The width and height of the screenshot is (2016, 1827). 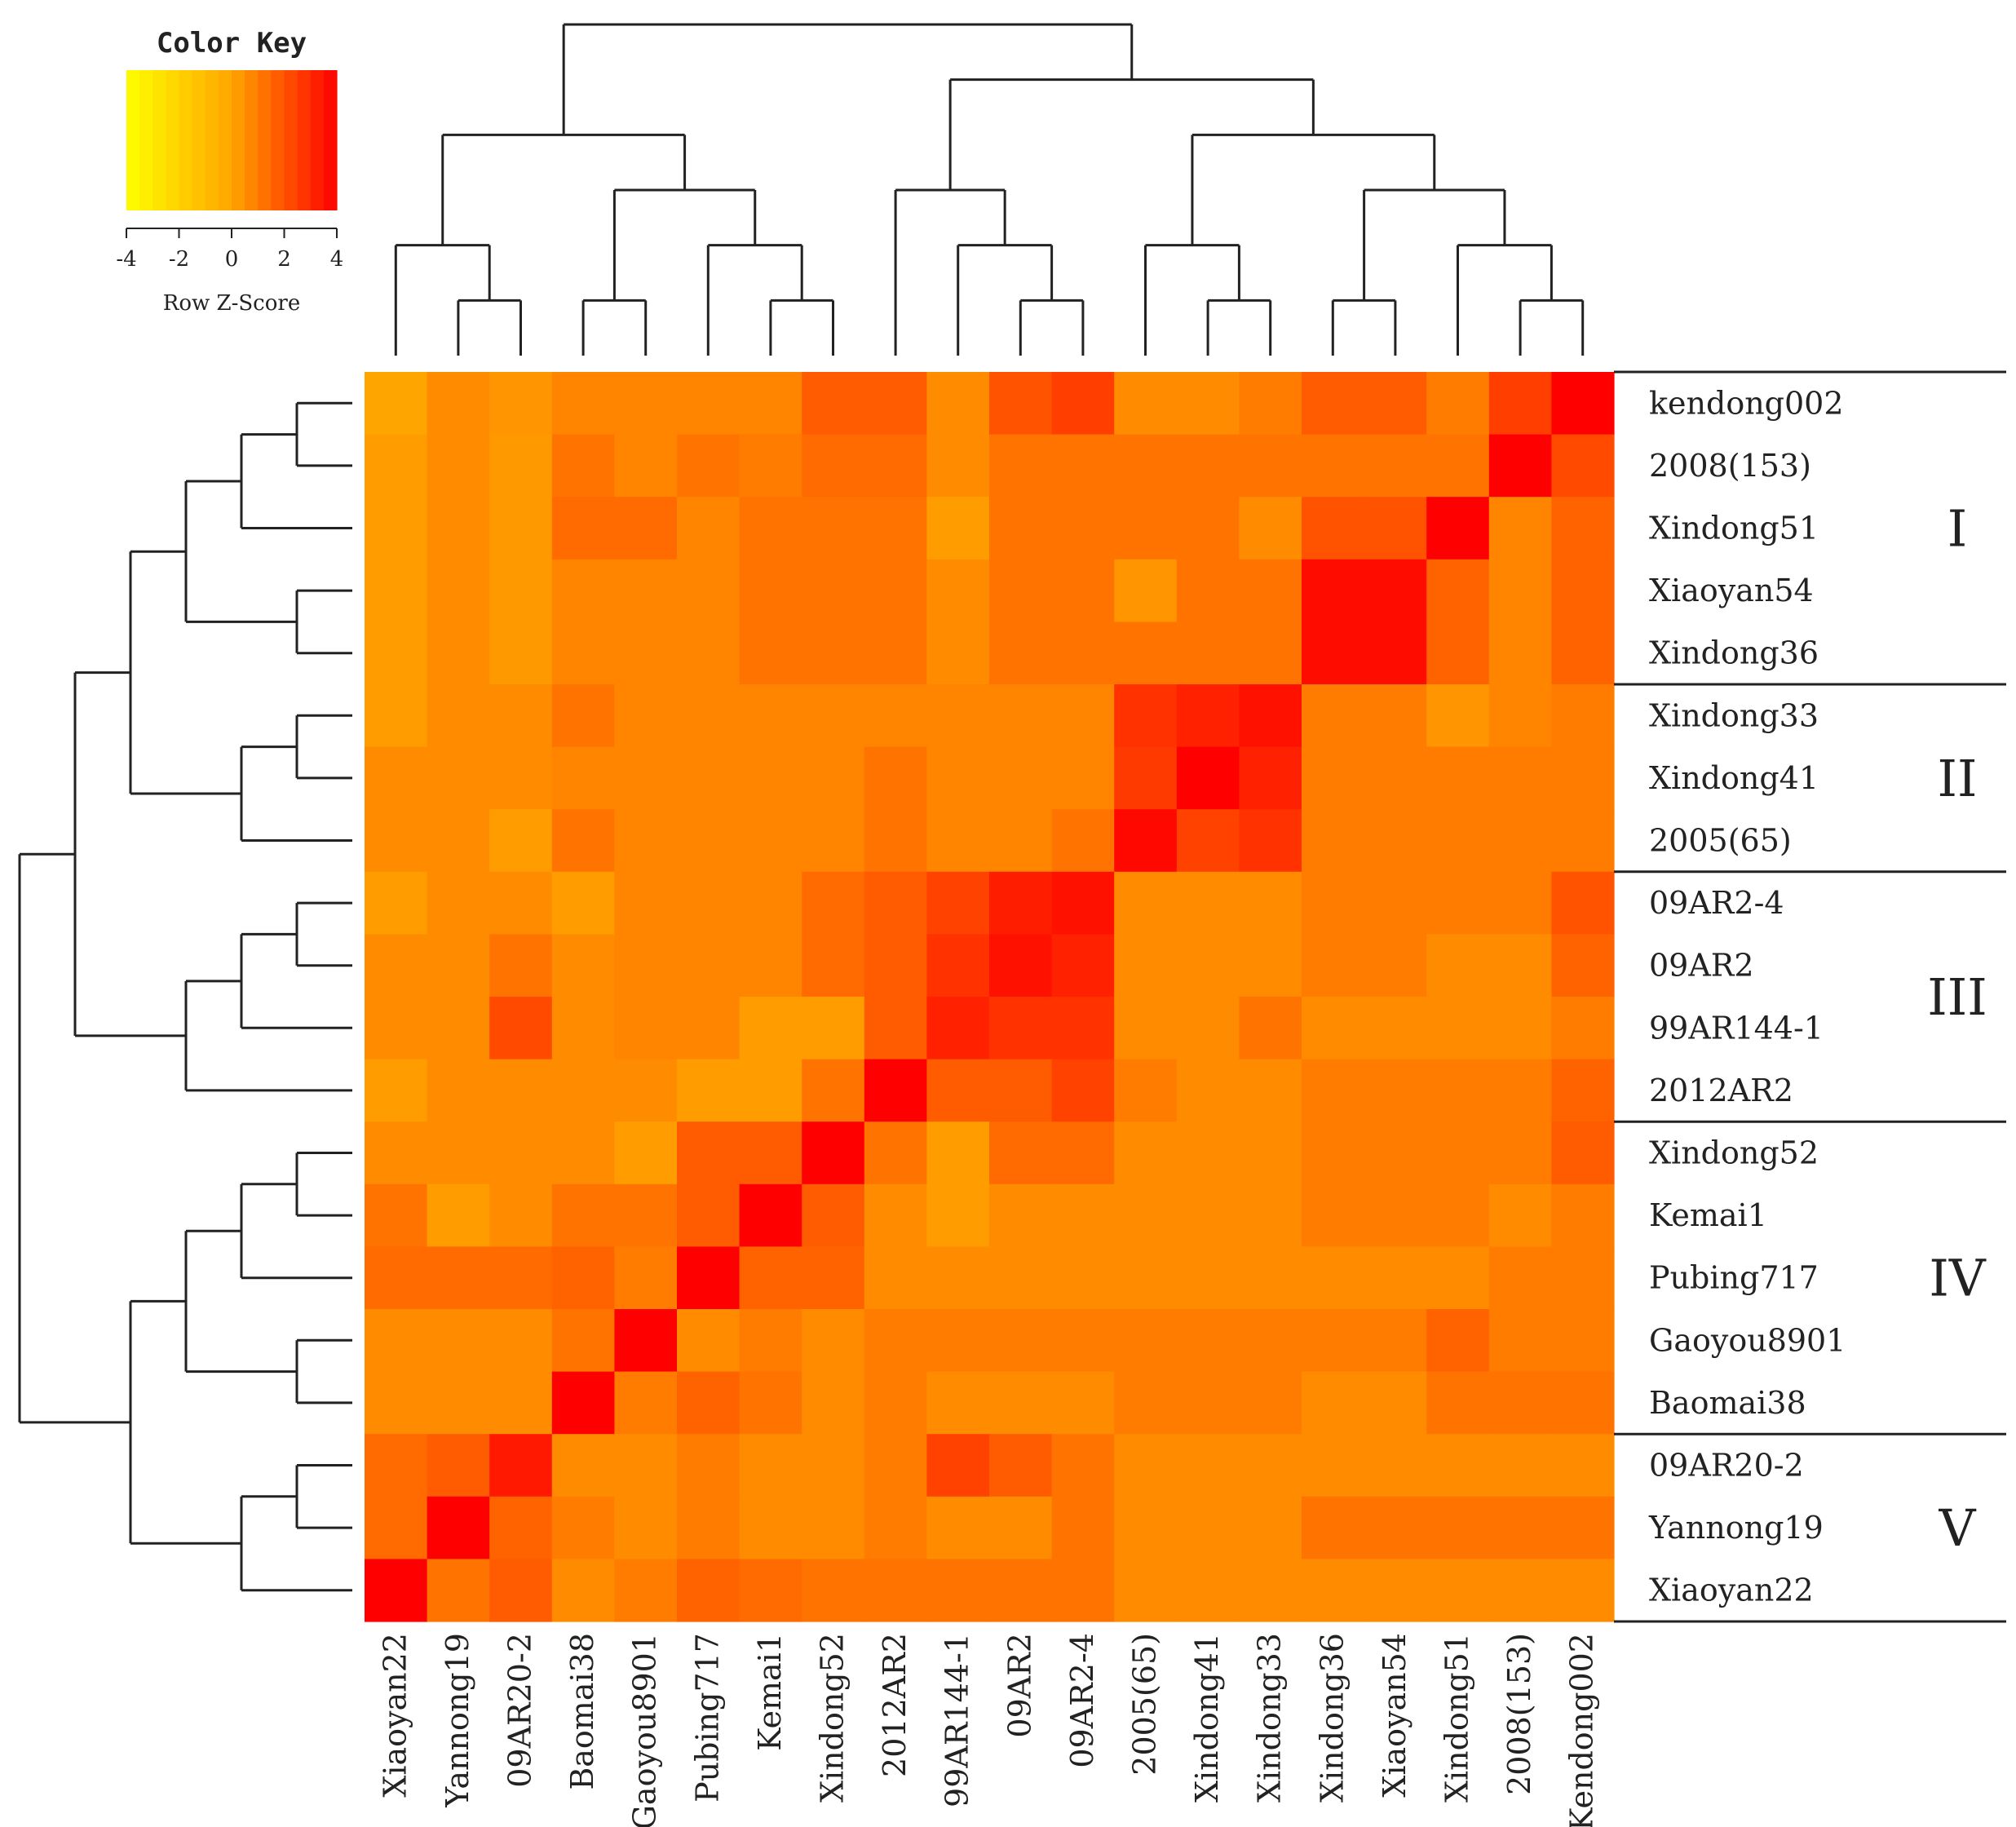 I want to click on row-dendrogram, so click(x=185, y=996).